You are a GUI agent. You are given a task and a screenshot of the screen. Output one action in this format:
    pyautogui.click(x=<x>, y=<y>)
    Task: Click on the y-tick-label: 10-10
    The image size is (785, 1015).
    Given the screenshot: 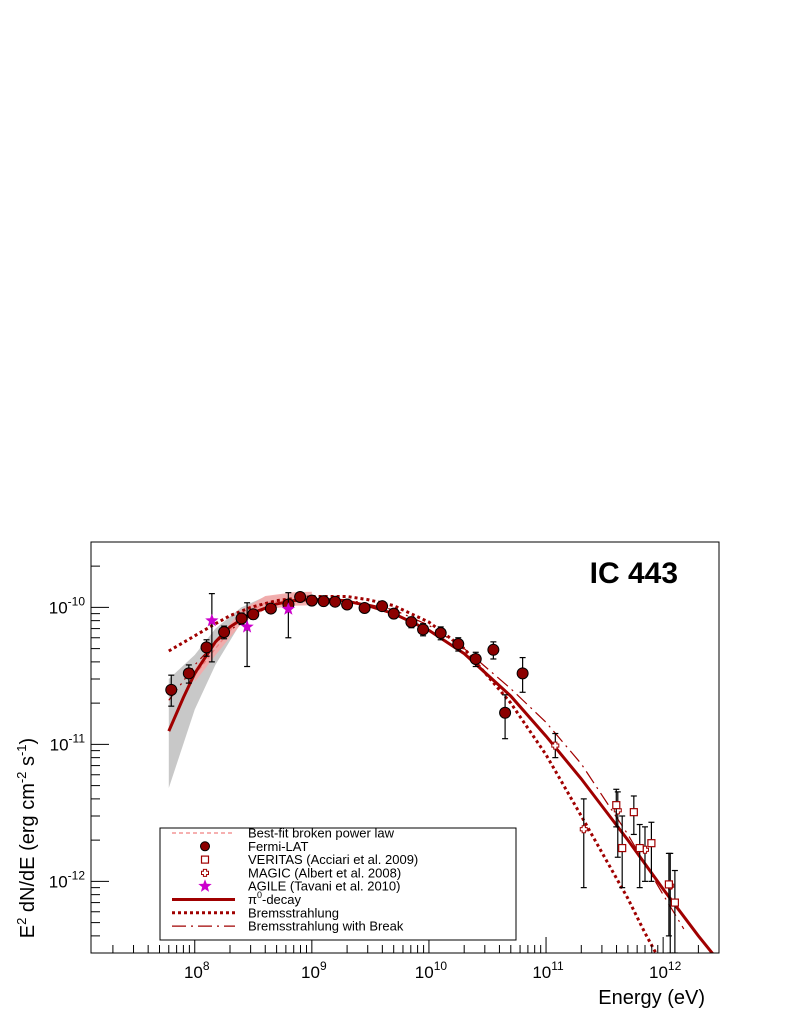 What is the action you would take?
    pyautogui.click(x=67, y=605)
    